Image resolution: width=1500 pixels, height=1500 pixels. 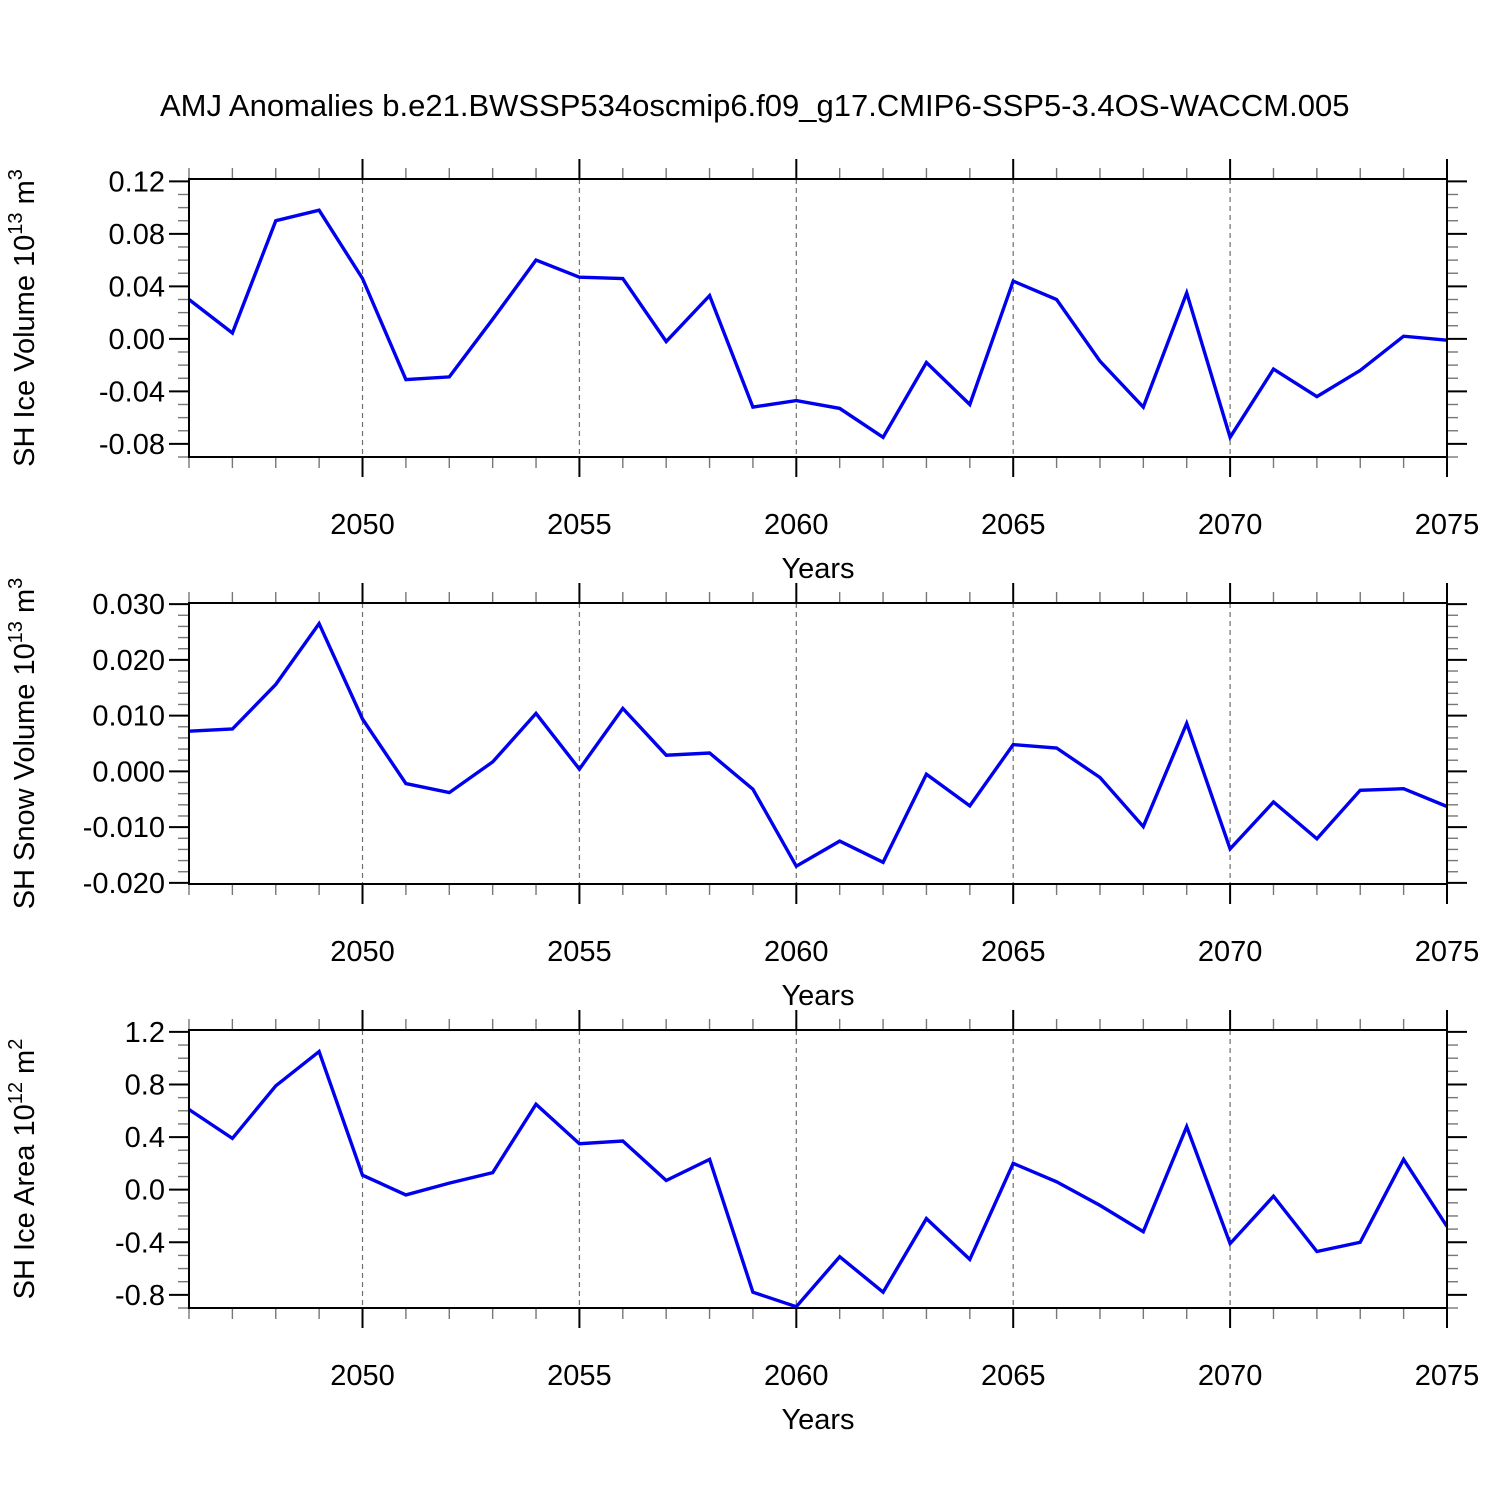 I want to click on sh-ice-volume-y-tick-label: -0.08, so click(x=132, y=445).